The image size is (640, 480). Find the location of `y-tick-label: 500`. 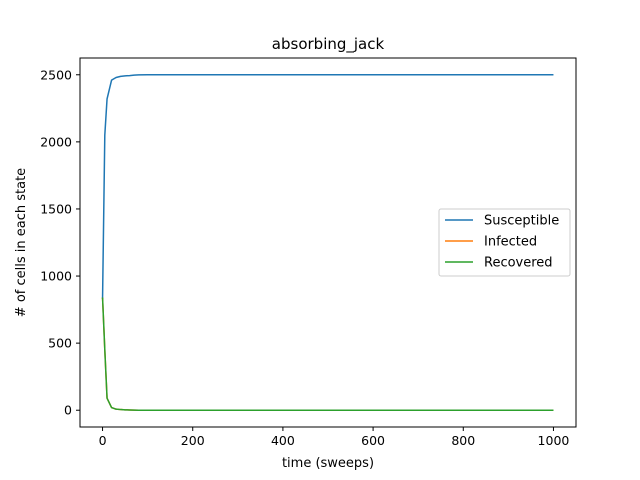

y-tick-label: 500 is located at coordinates (60, 343).